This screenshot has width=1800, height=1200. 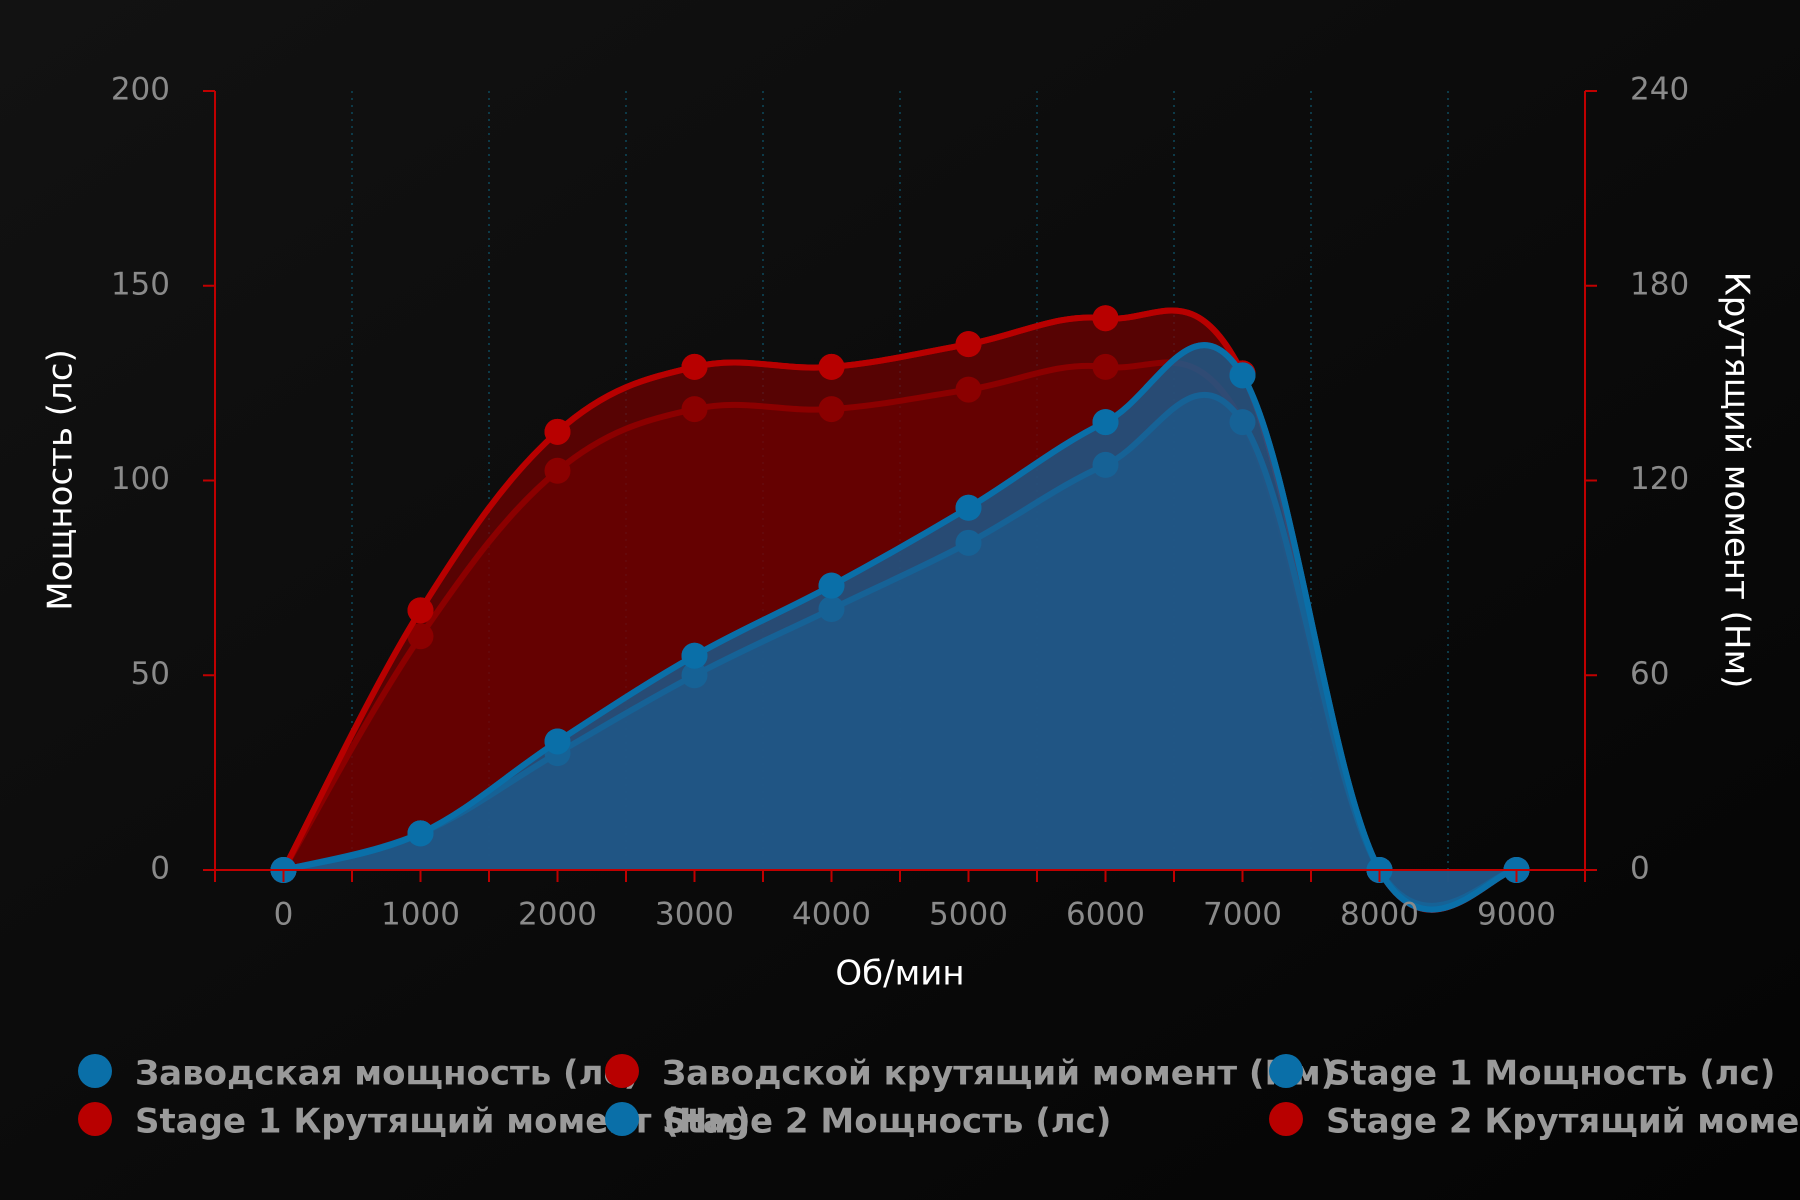 I want to click on x-tick-label: 3000, so click(x=694, y=915).